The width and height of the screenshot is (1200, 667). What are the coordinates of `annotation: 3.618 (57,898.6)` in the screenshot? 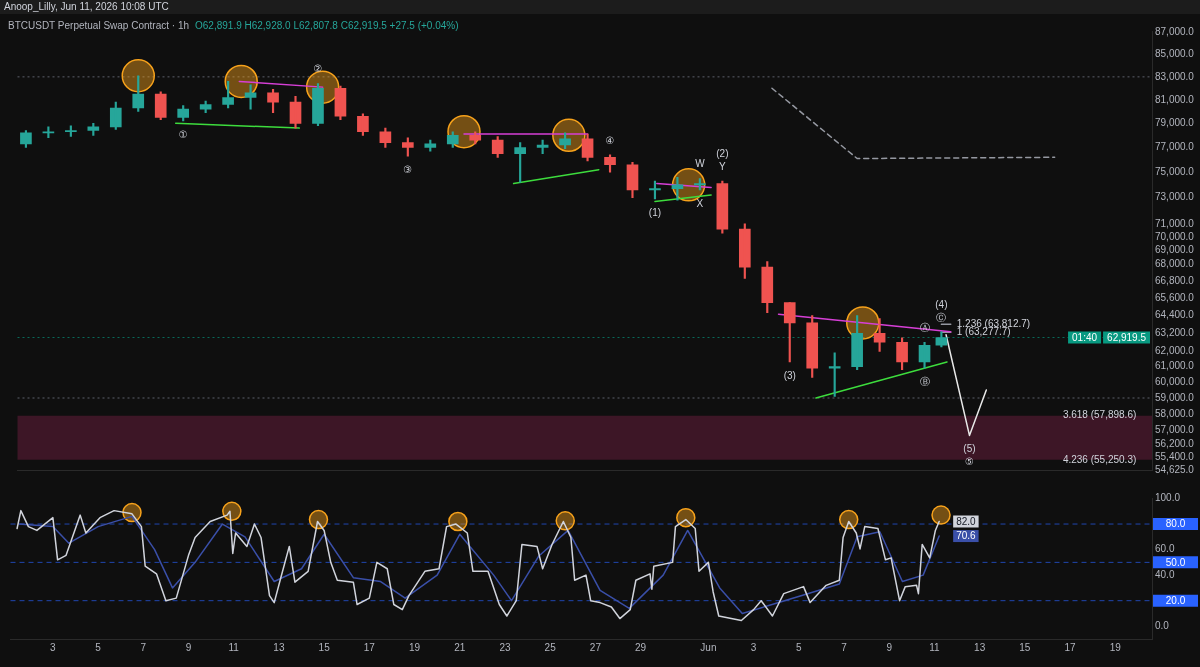 It's located at (1099, 415).